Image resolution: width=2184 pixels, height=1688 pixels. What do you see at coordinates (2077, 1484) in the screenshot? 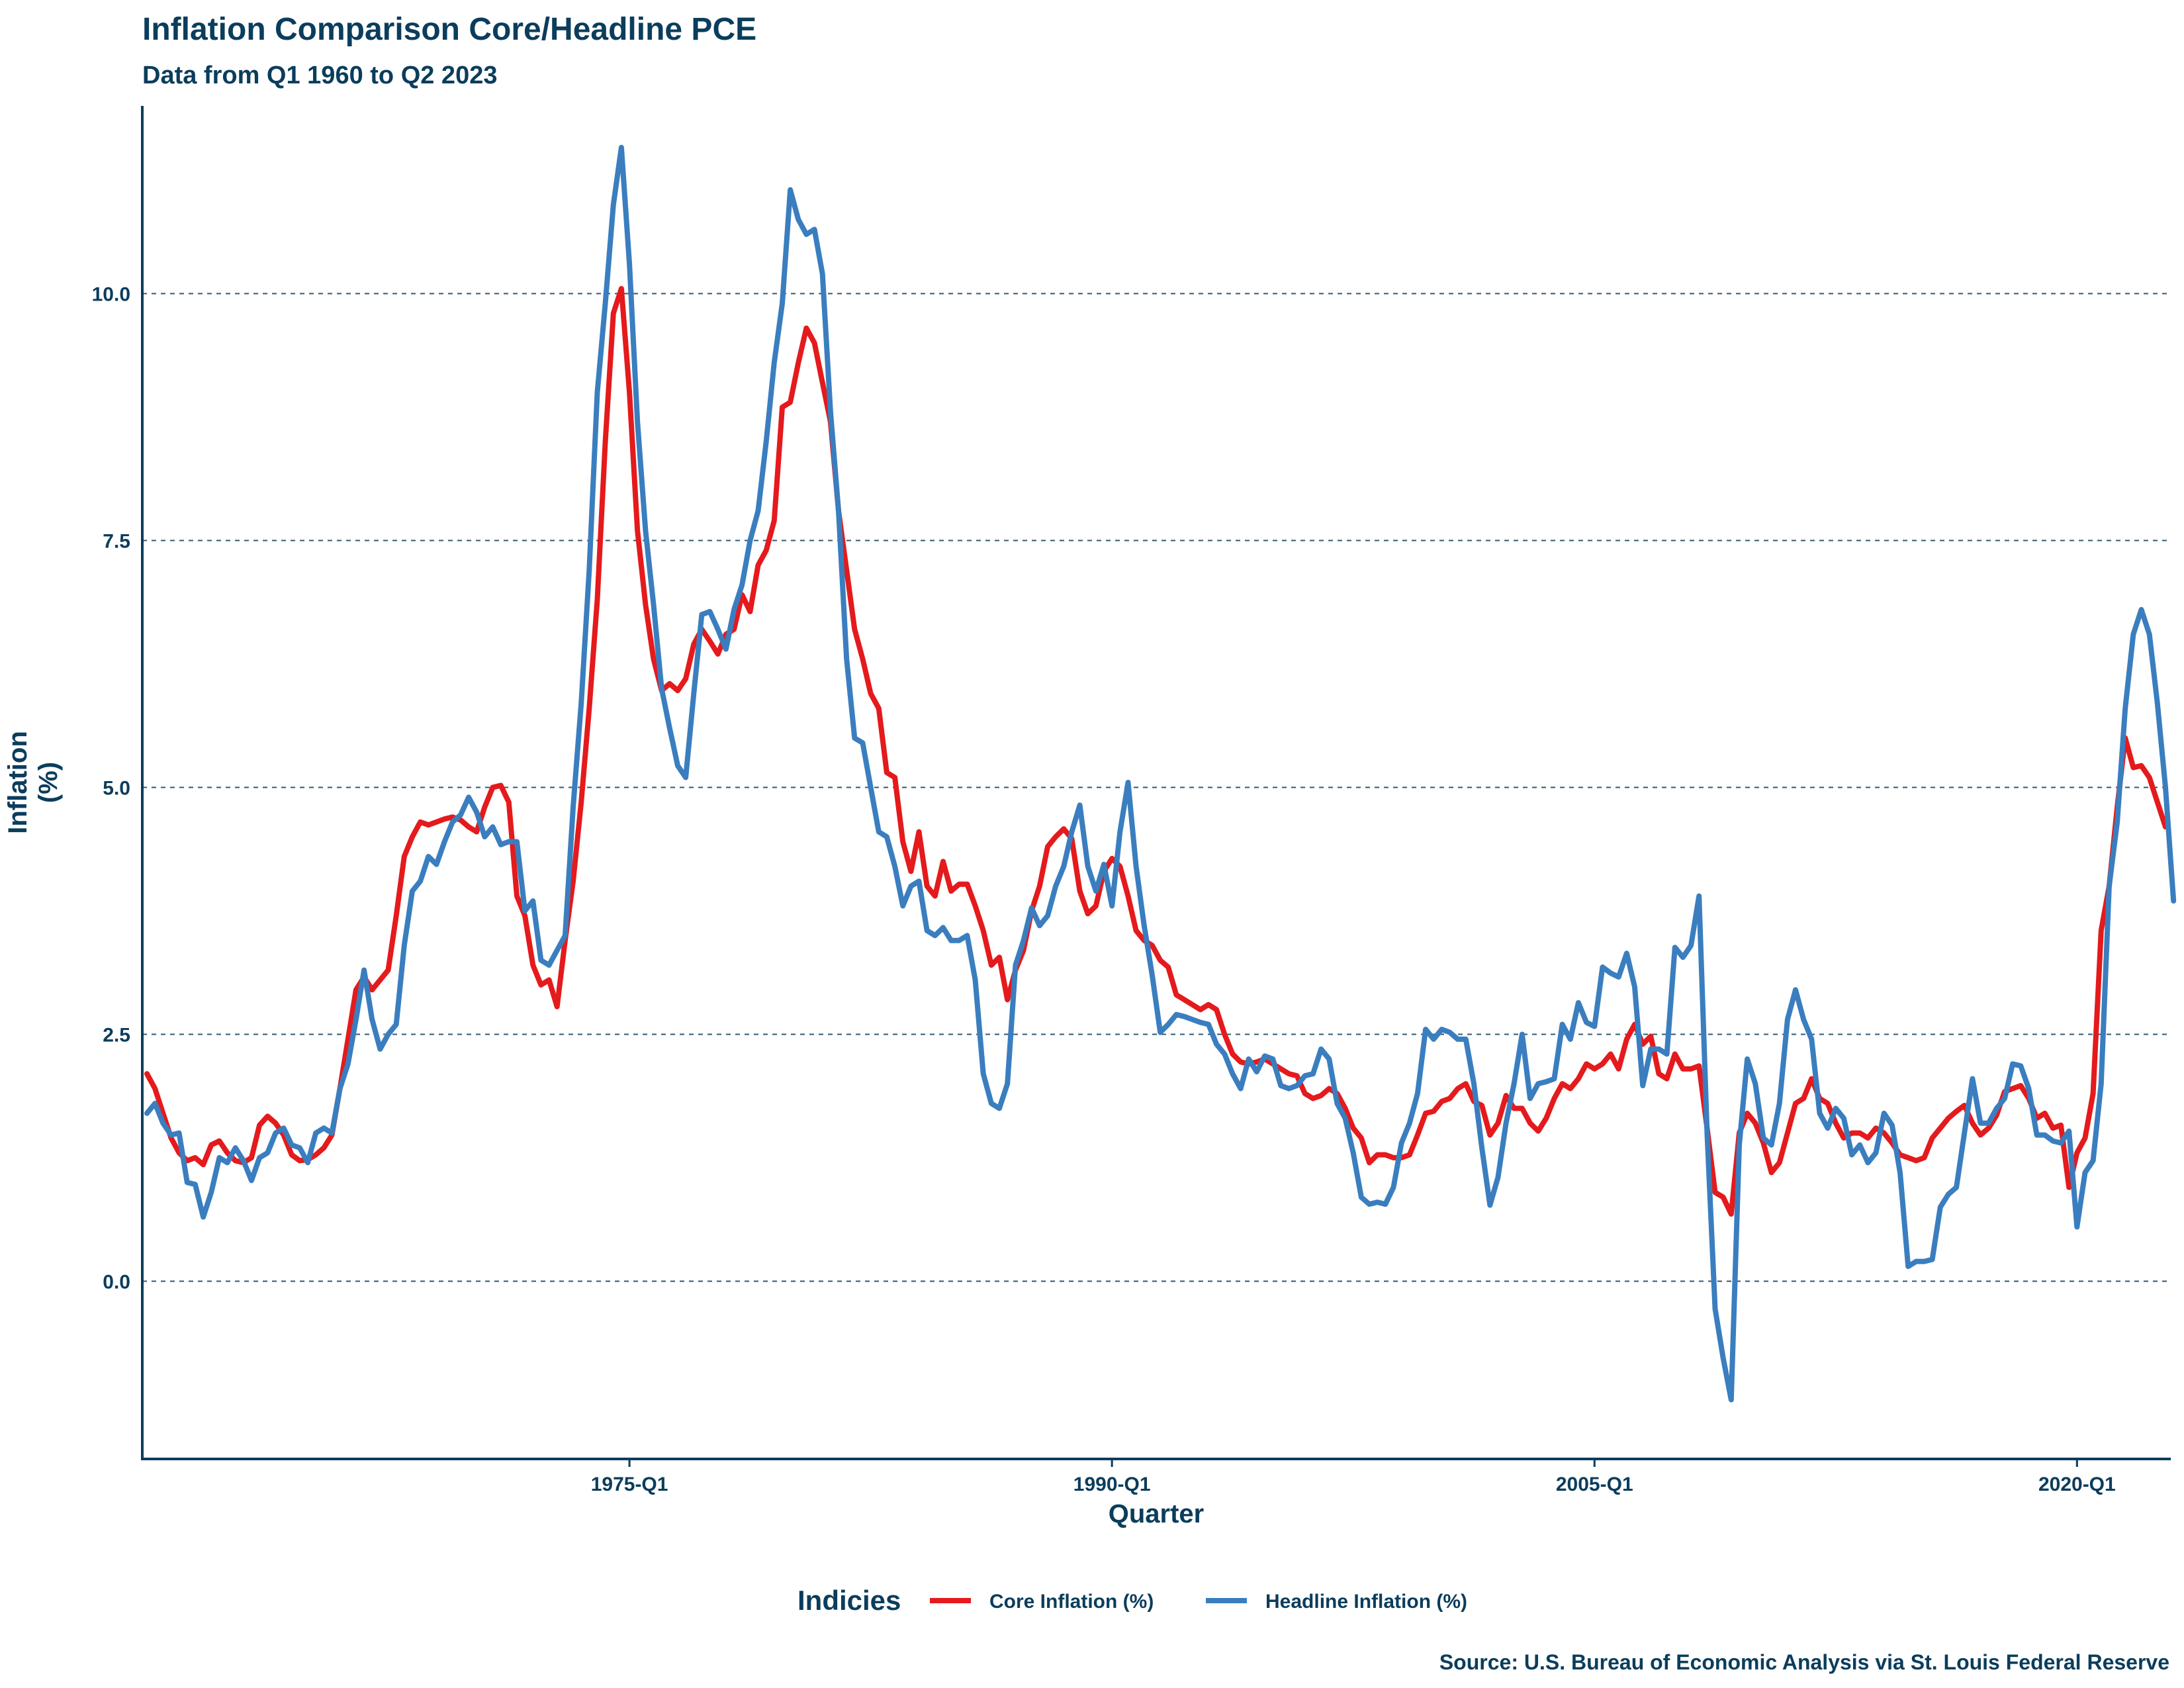
I see `x-tick-label: 2020-Q1` at bounding box center [2077, 1484].